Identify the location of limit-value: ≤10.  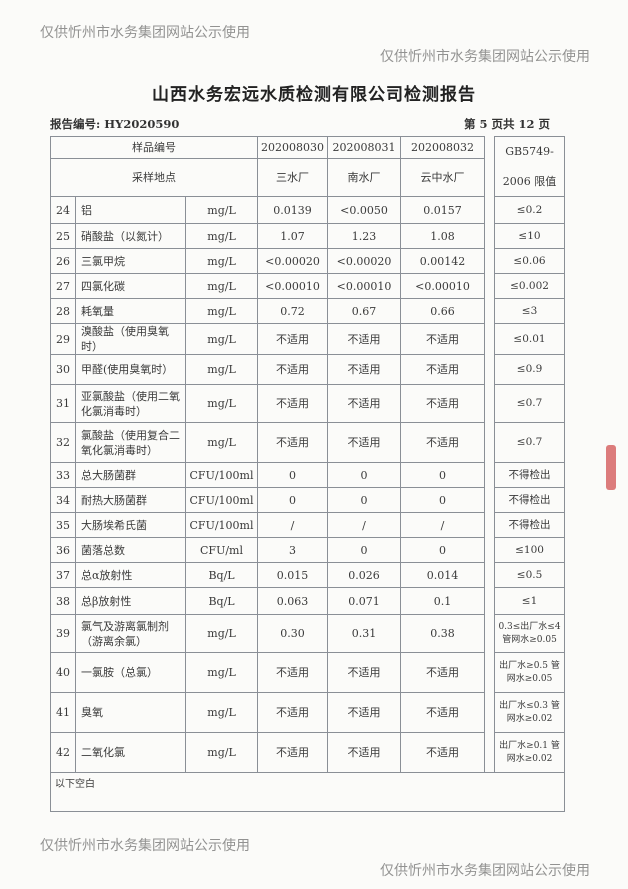
(530, 236).